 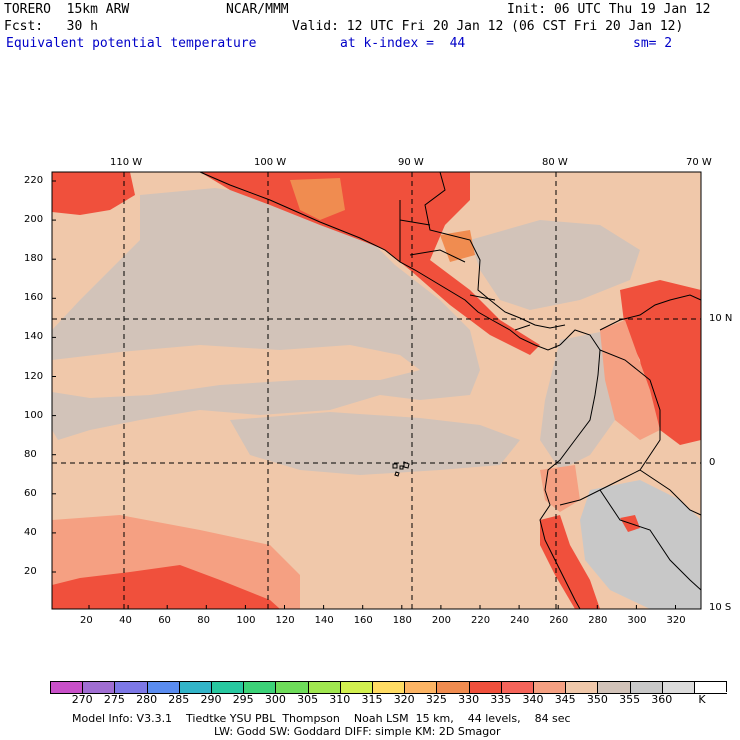 I want to click on colorbar-unit: K, so click(x=702, y=699).